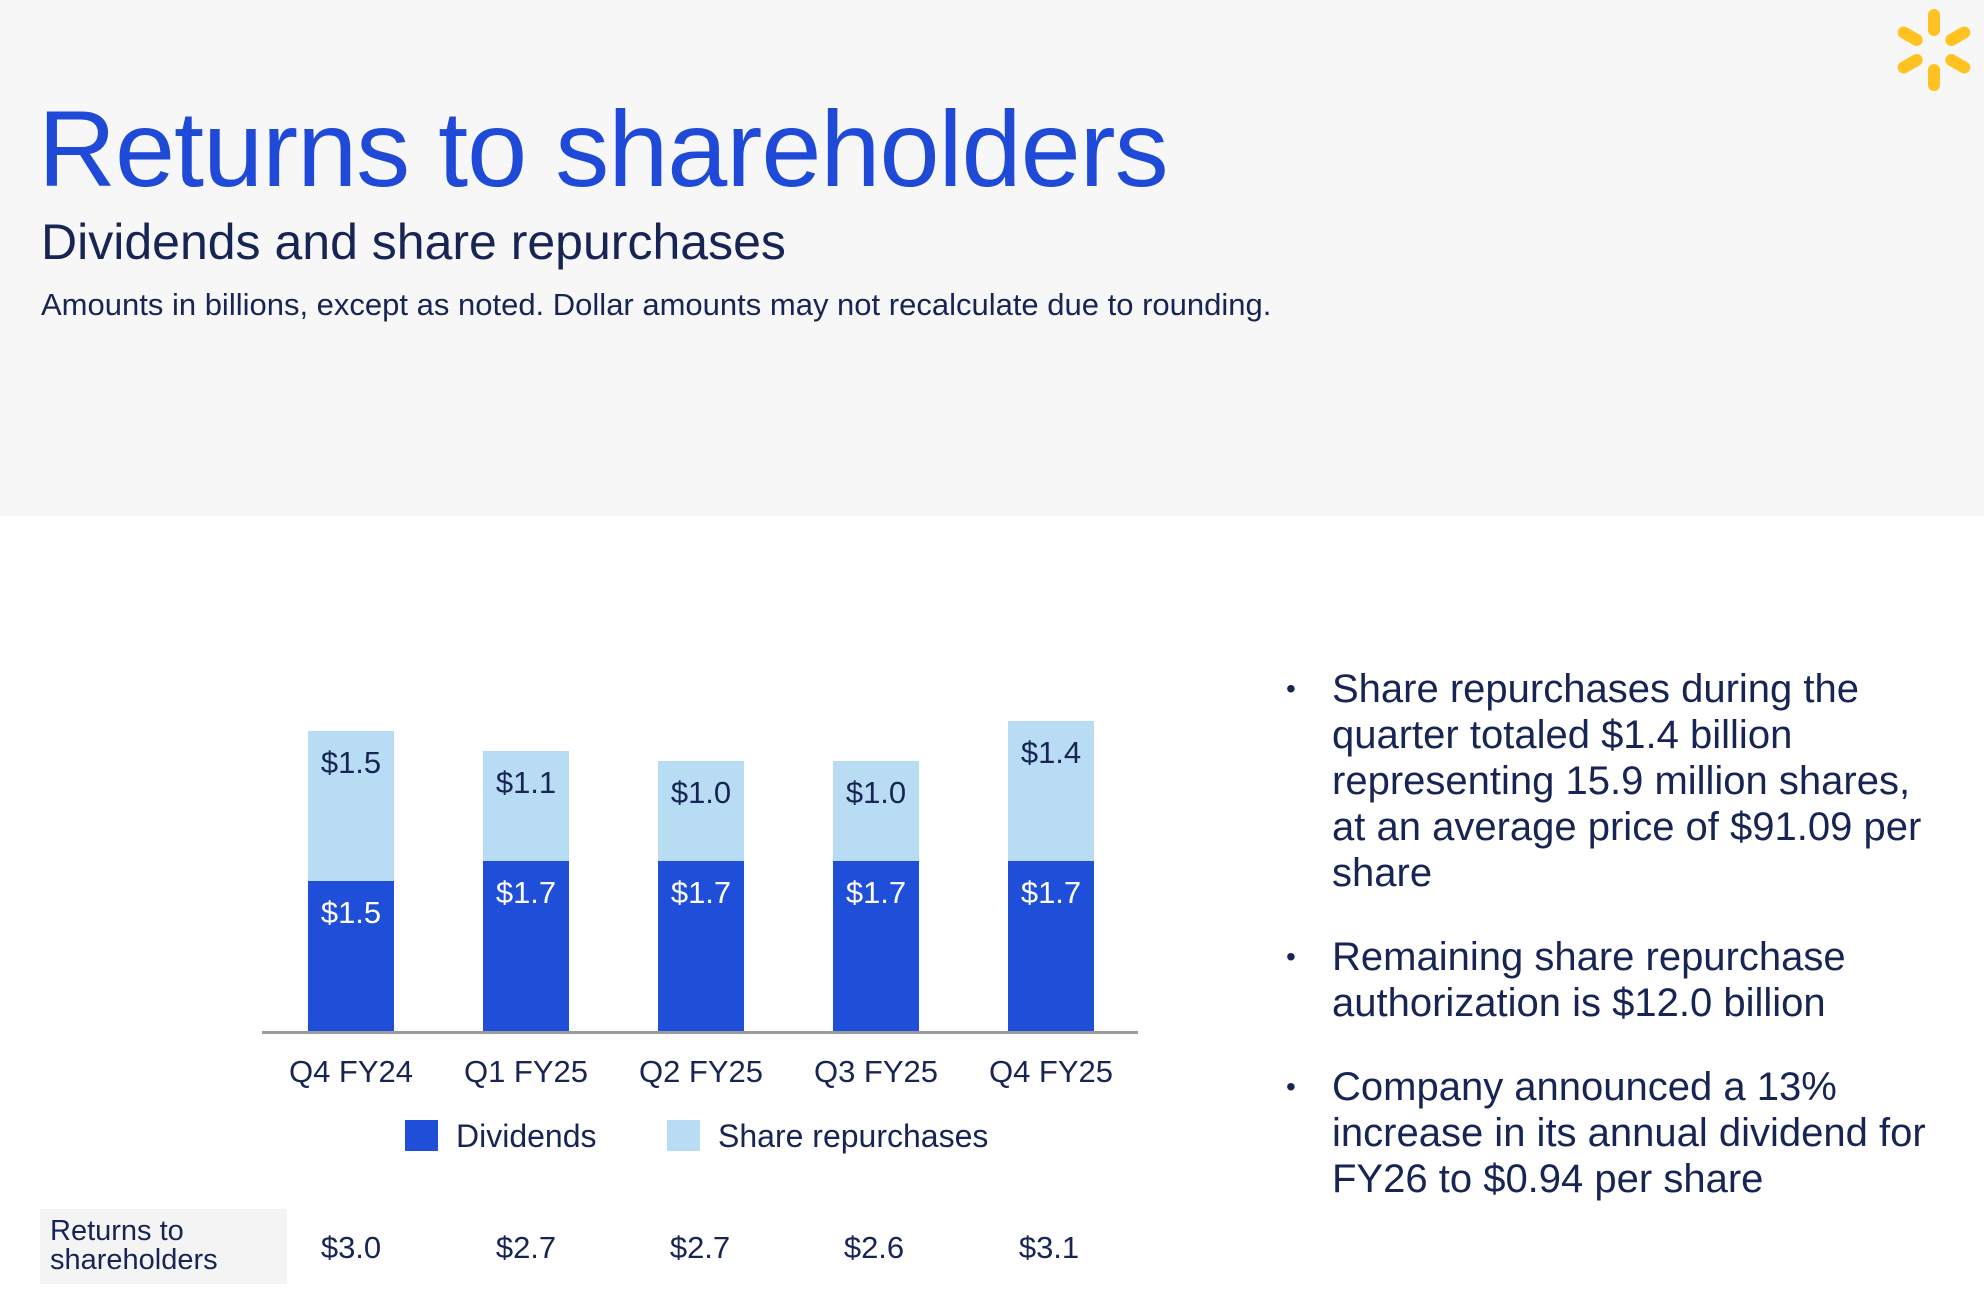 Image resolution: width=1984 pixels, height=1316 pixels. Describe the element at coordinates (1051, 752) in the screenshot. I see `repurchases-value-label: $1.4` at that location.